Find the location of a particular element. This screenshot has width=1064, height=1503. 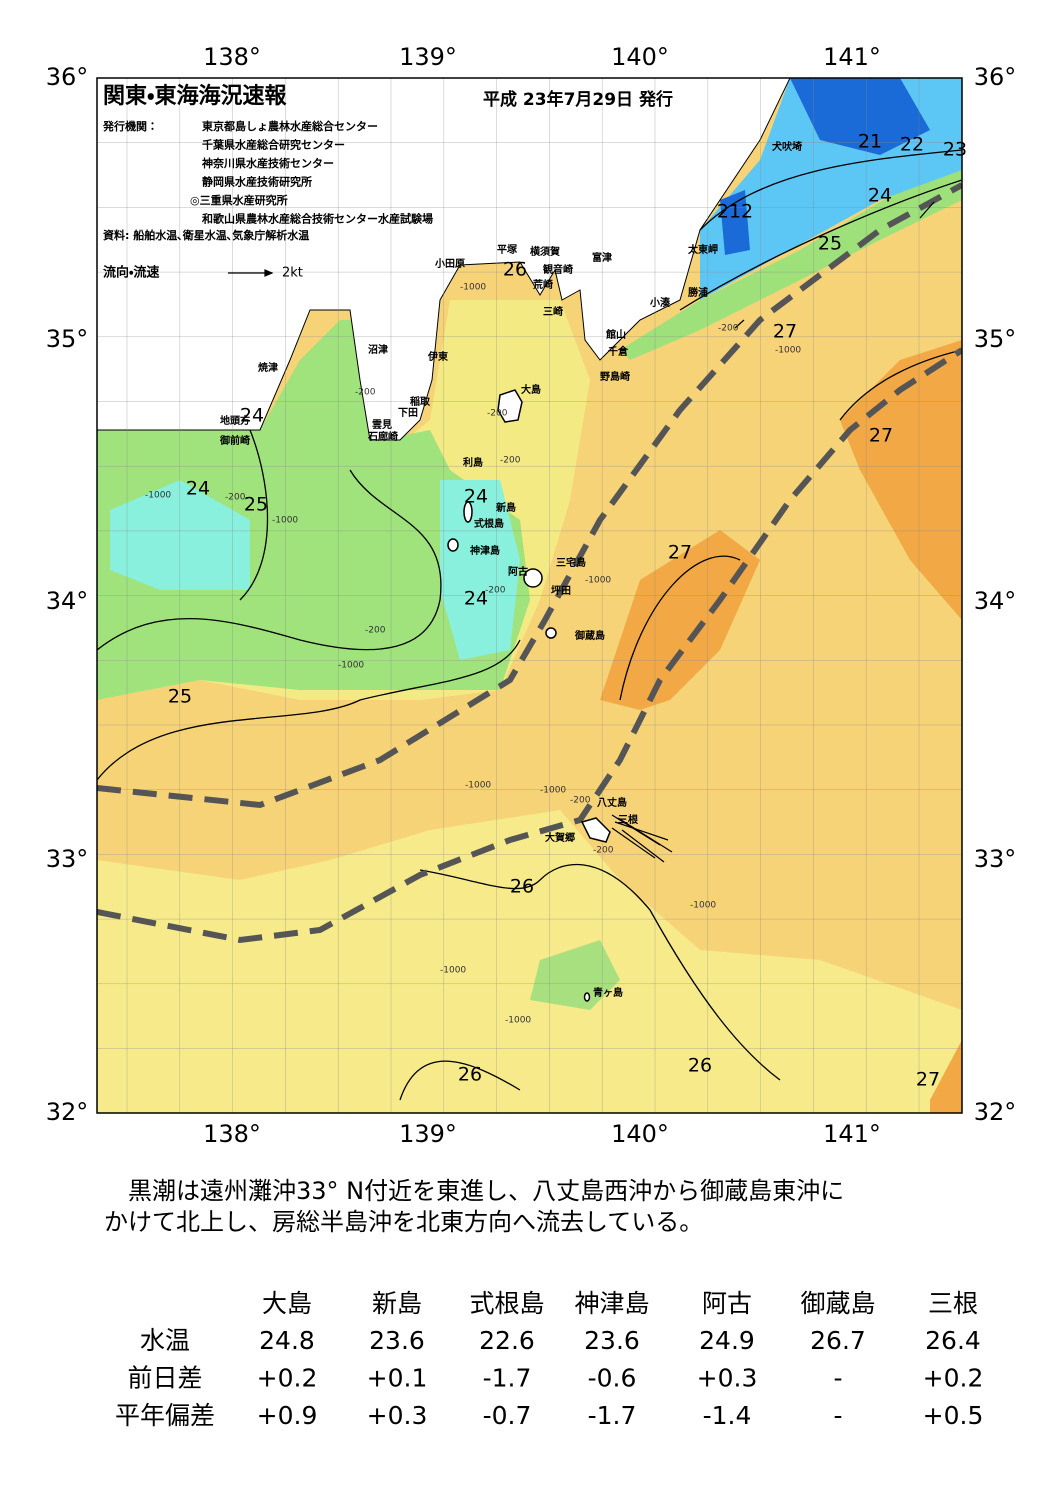

table-header: 新島 is located at coordinates (397, 1303).